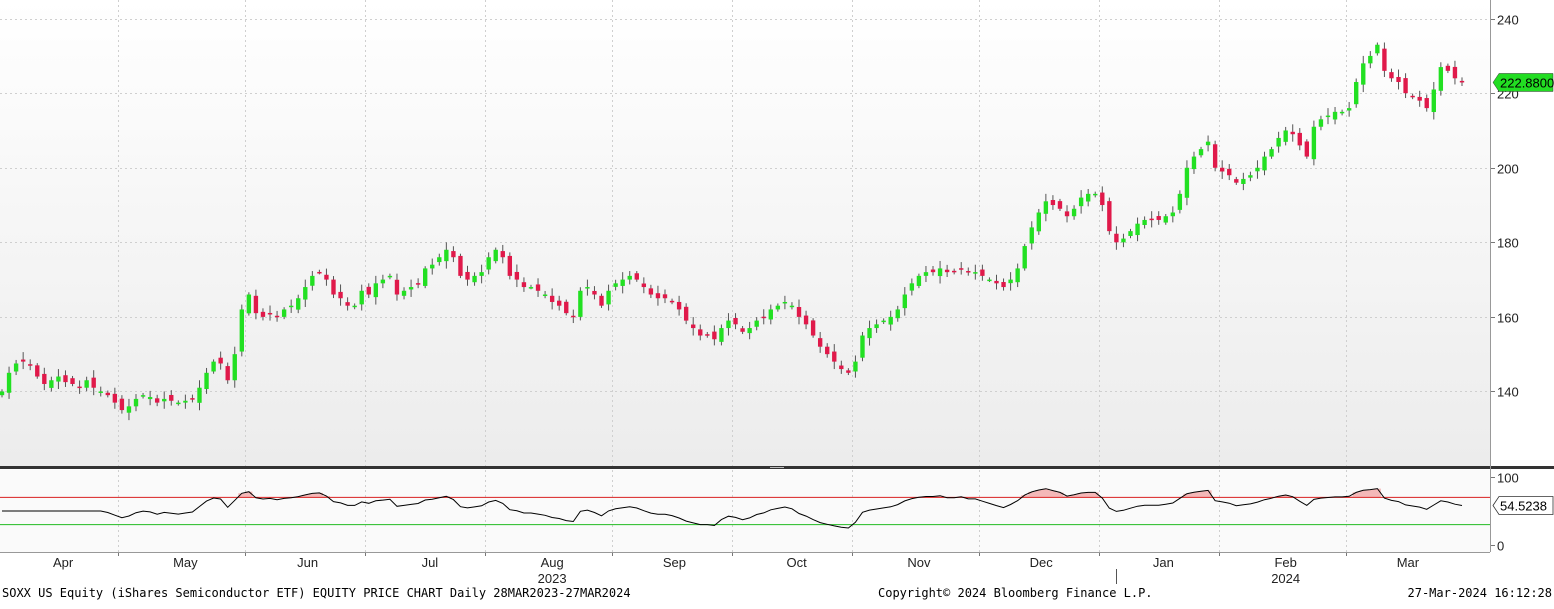  I want to click on rsi-value-label: 54.5238, so click(1523, 505).